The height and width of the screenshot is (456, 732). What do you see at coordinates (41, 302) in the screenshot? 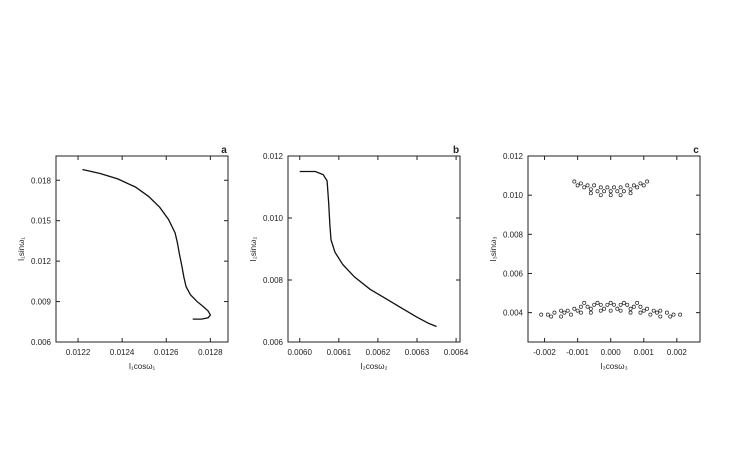
I see `y-tick-label: 0.009` at bounding box center [41, 302].